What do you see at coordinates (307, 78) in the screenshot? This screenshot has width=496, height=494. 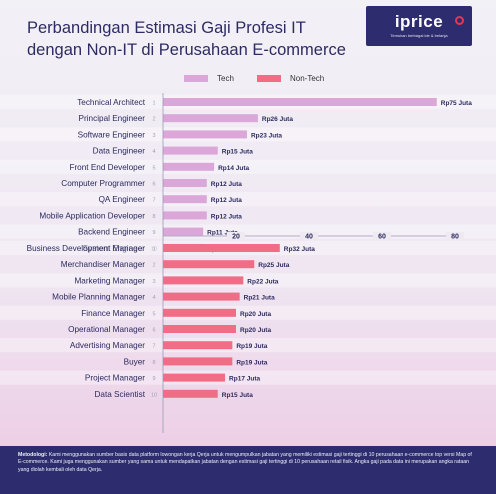 I see `legend-label-non-tech: Non-Tech` at bounding box center [307, 78].